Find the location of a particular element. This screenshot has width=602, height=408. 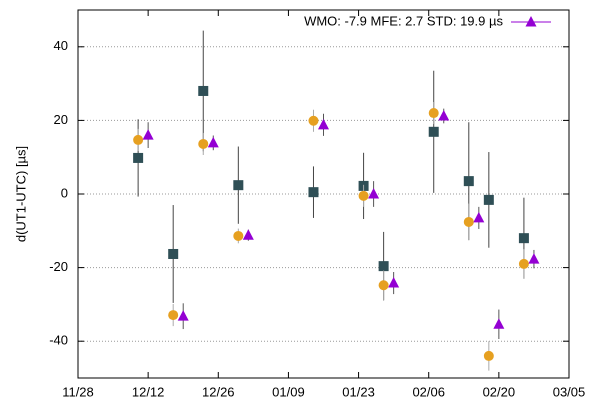

x-tick-label: 01/09 is located at coordinates (288, 391).